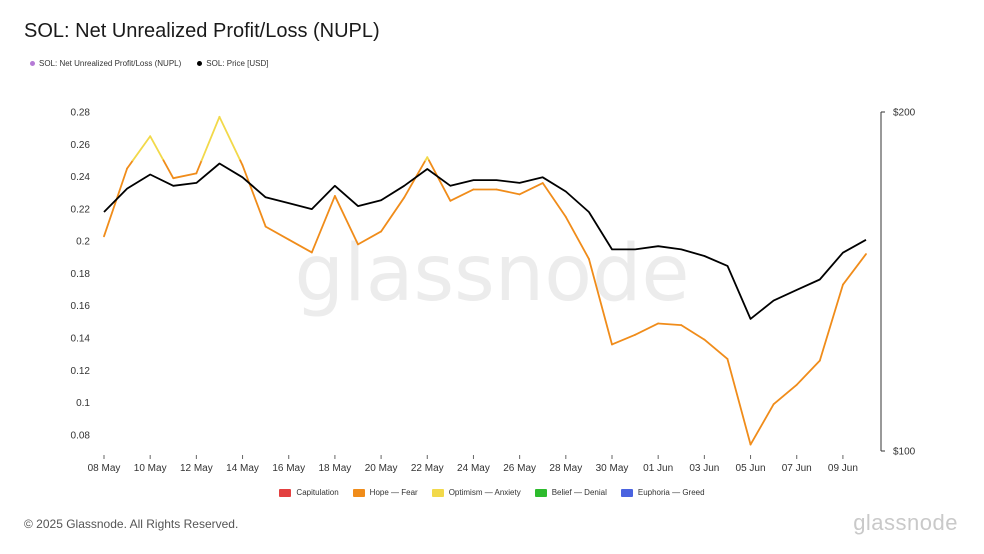 Image resolution: width=984 pixels, height=554 pixels. Describe the element at coordinates (242, 468) in the screenshot. I see `x-tick-label: 14 May` at that location.